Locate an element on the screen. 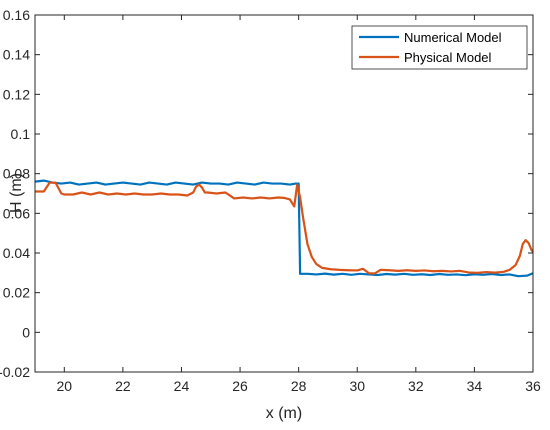 The height and width of the screenshot is (430, 550). y-tick-label: 0.16 is located at coordinates (16, 15).